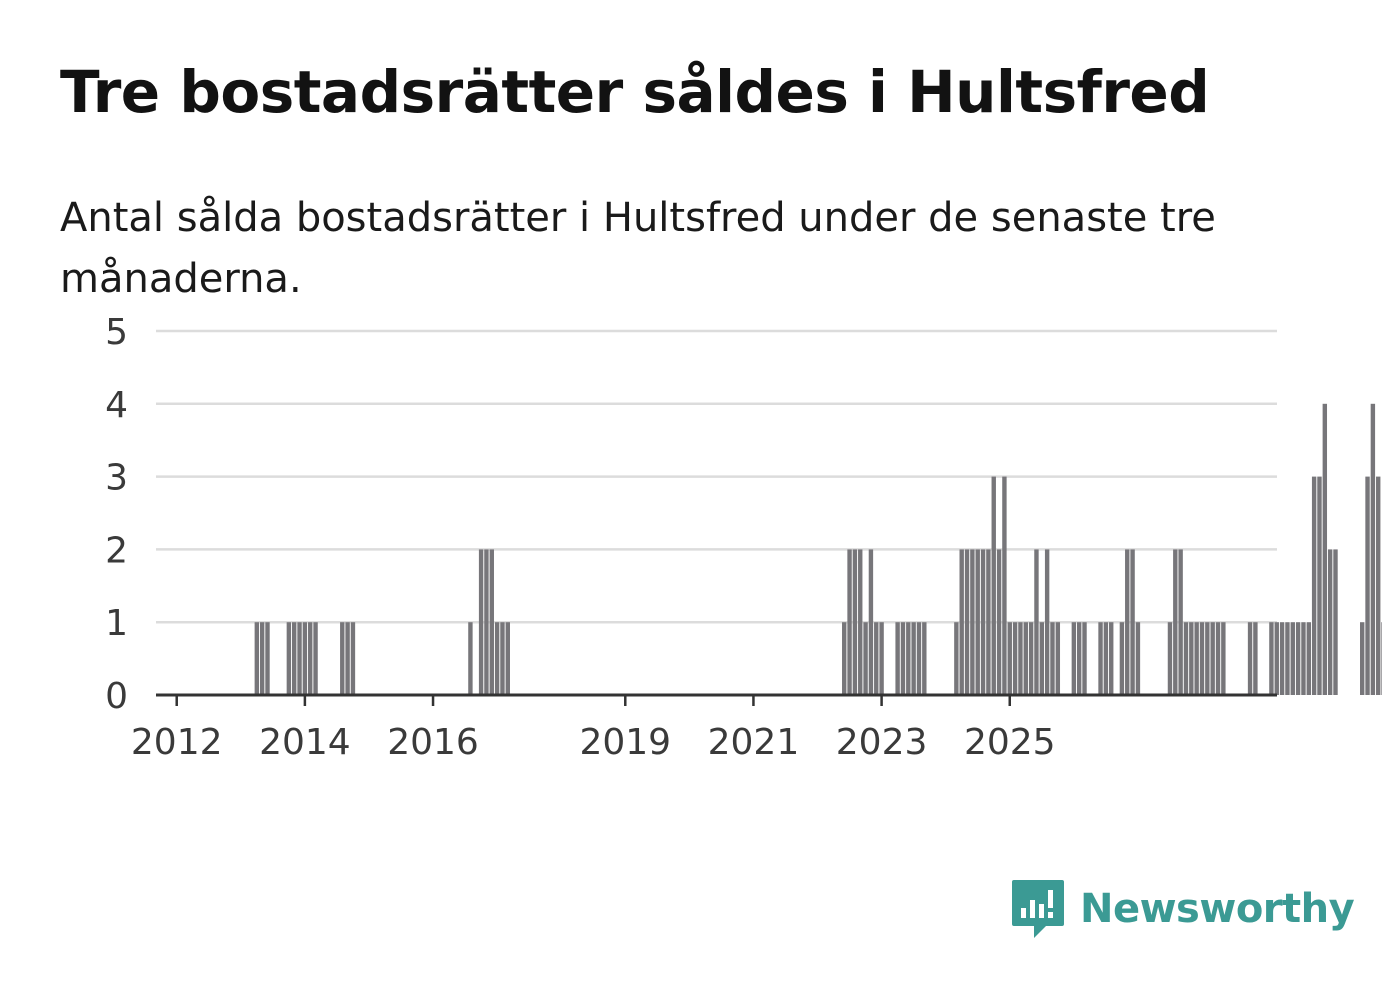  Describe the element at coordinates (1217, 909) in the screenshot. I see `logo-text: Newsworthy` at that location.